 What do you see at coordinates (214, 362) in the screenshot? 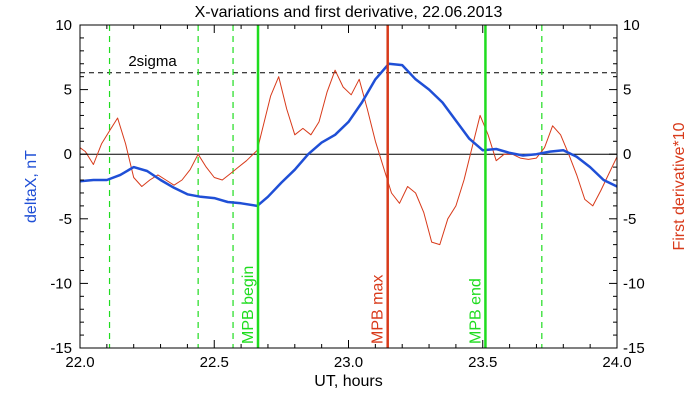
I see `x-tick-label: 22.5` at bounding box center [214, 362].